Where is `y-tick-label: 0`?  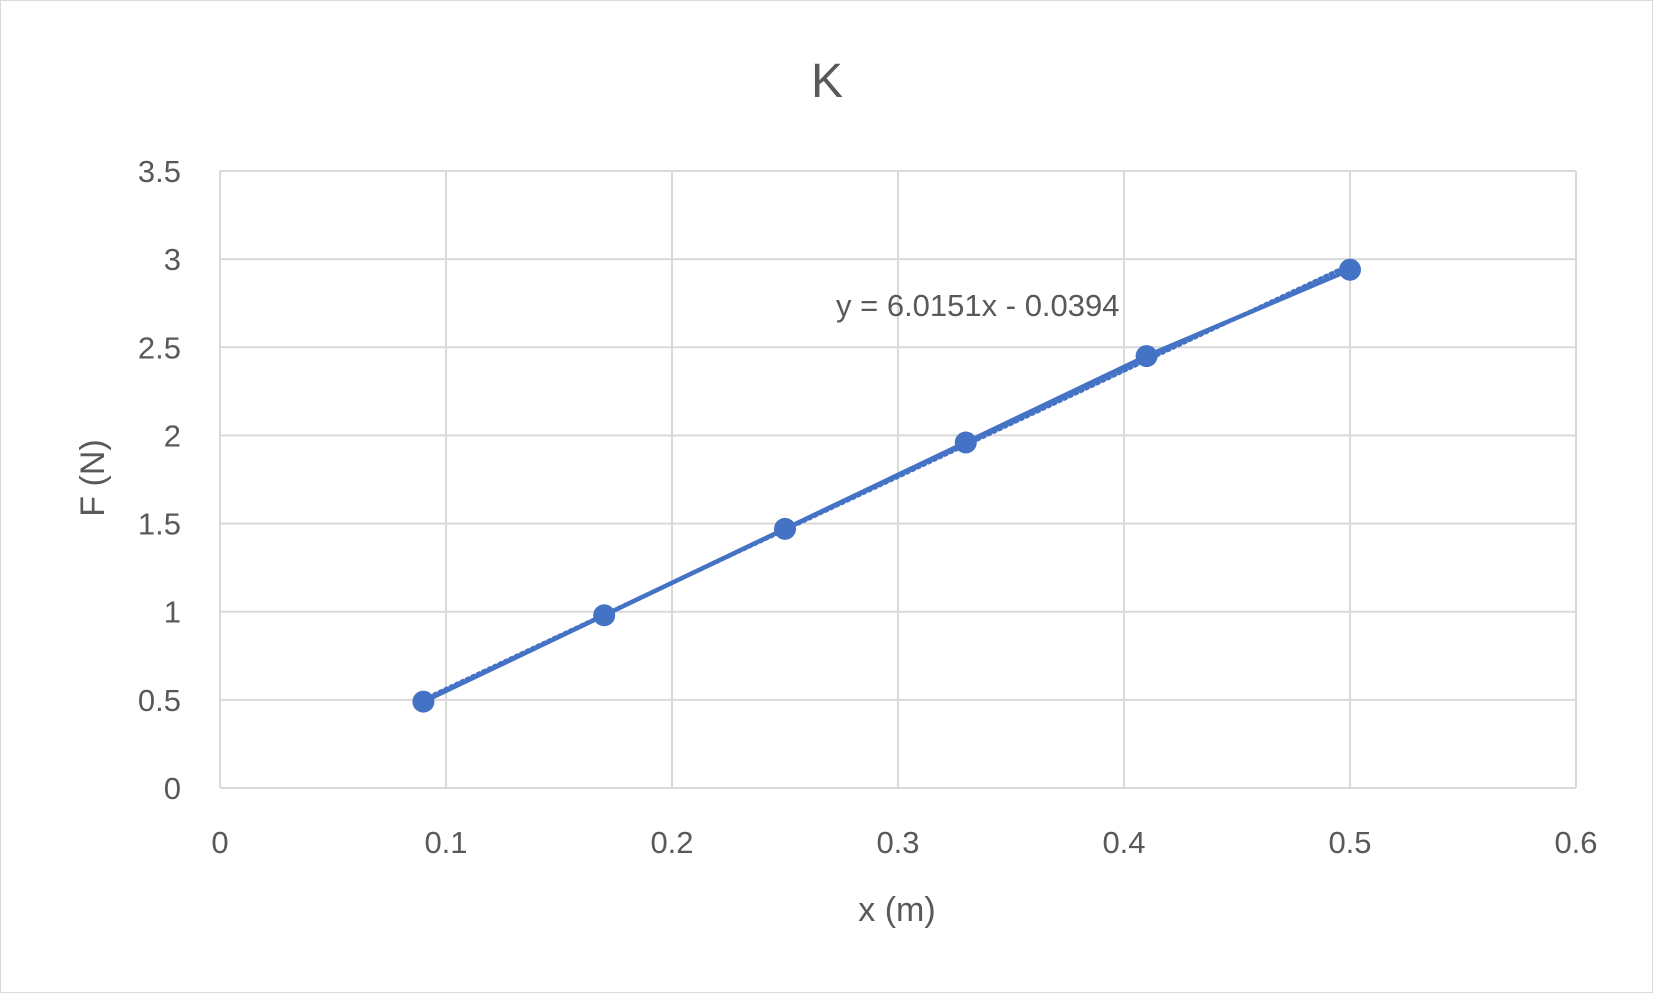
y-tick-label: 0 is located at coordinates (172, 788).